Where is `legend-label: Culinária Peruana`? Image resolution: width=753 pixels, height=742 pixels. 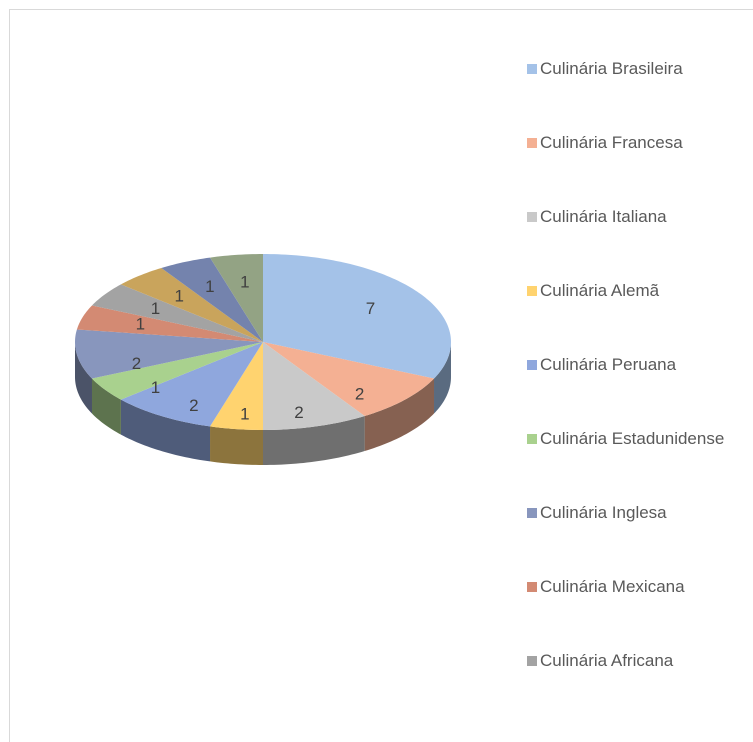 legend-label: Culinária Peruana is located at coordinates (608, 364).